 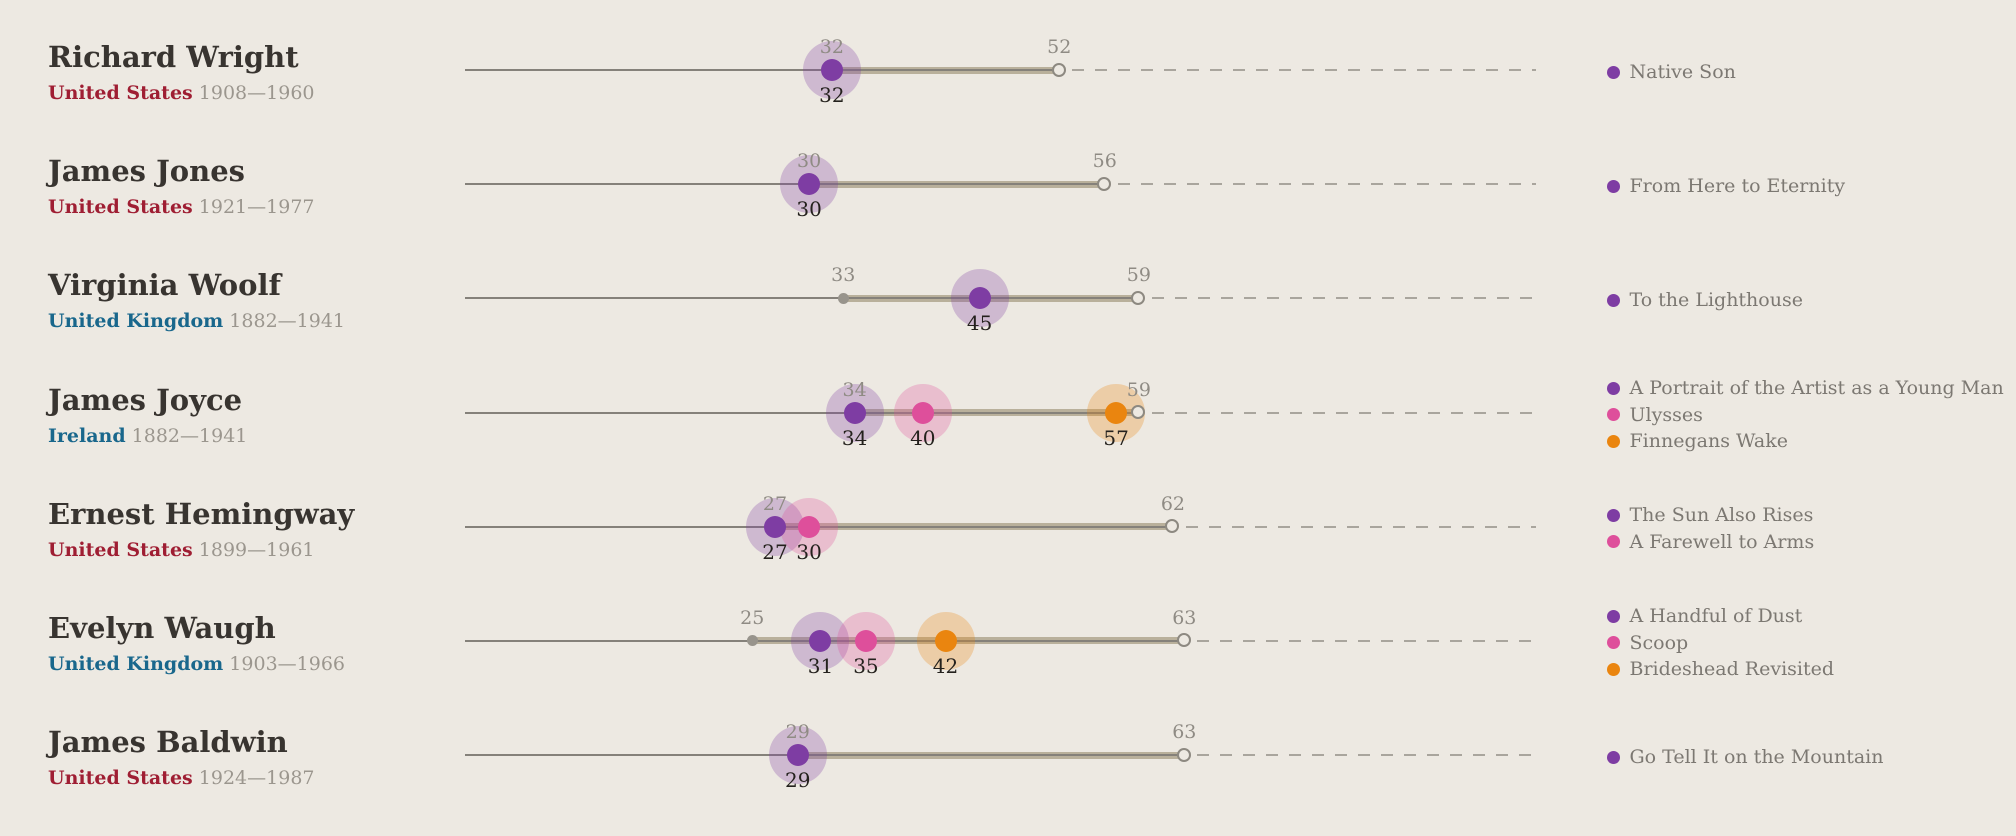 I want to click on author-country-years: United States 1899—1961, so click(x=181, y=550).